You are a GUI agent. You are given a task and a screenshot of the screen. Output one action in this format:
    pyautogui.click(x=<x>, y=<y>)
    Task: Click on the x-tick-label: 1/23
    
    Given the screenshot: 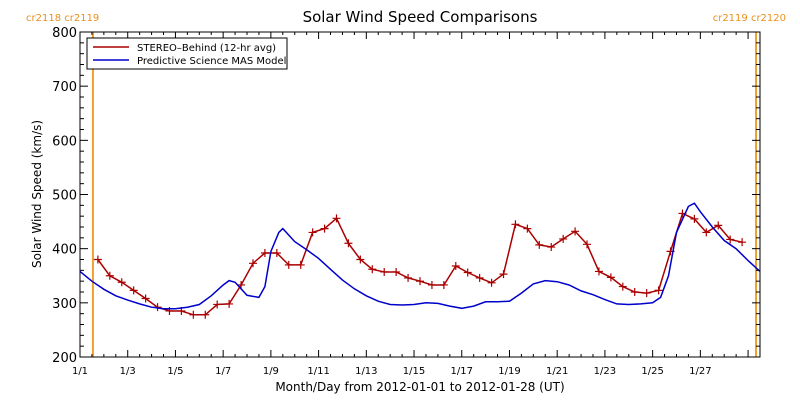 What is the action you would take?
    pyautogui.click(x=605, y=371)
    